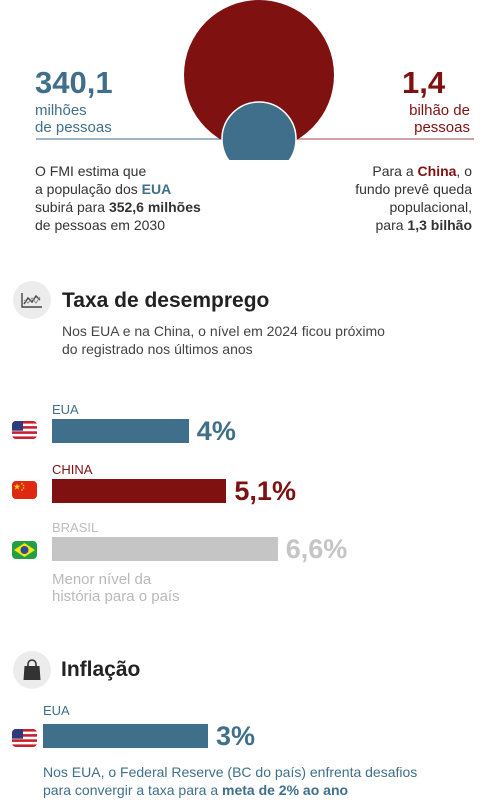  I want to click on brasil-note-line1: Menor nível da, so click(102, 579).